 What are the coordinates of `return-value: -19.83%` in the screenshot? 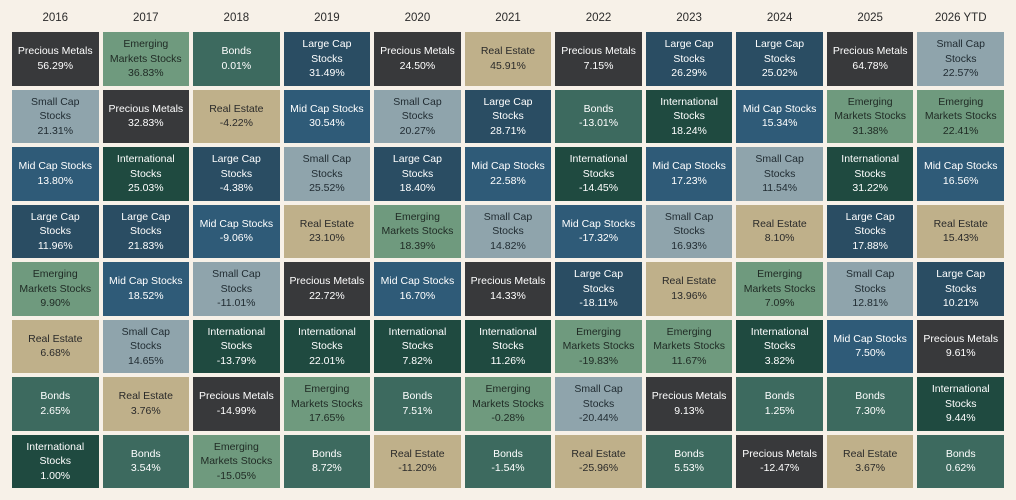 It's located at (598, 360).